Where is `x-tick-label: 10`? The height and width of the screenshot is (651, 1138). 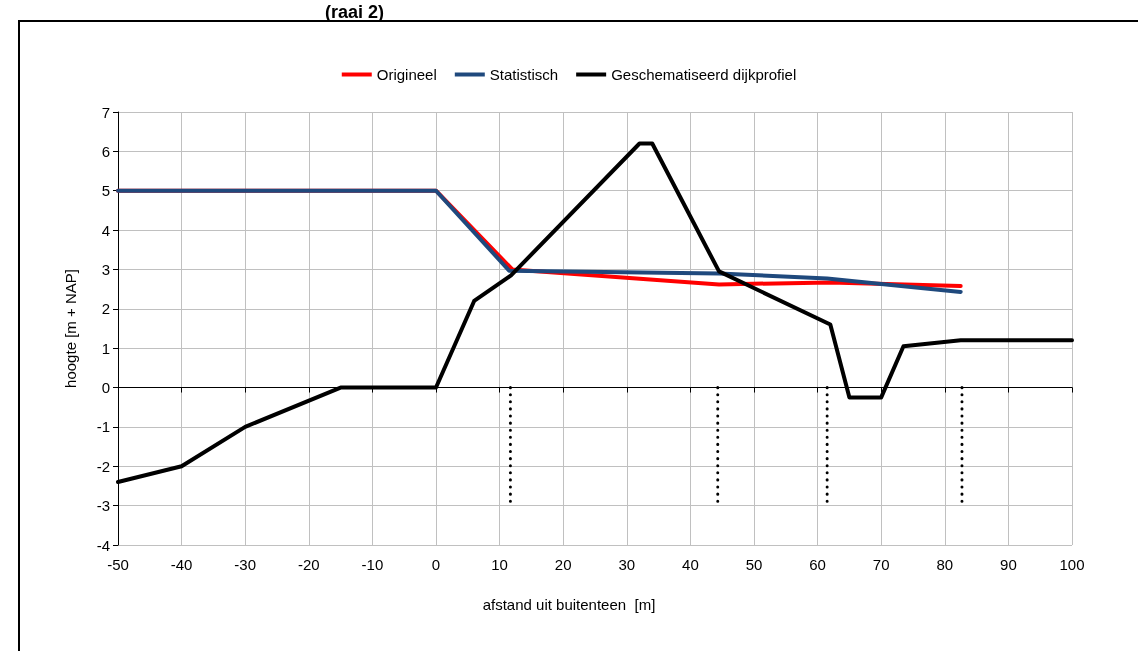
x-tick-label: 10 is located at coordinates (499, 564).